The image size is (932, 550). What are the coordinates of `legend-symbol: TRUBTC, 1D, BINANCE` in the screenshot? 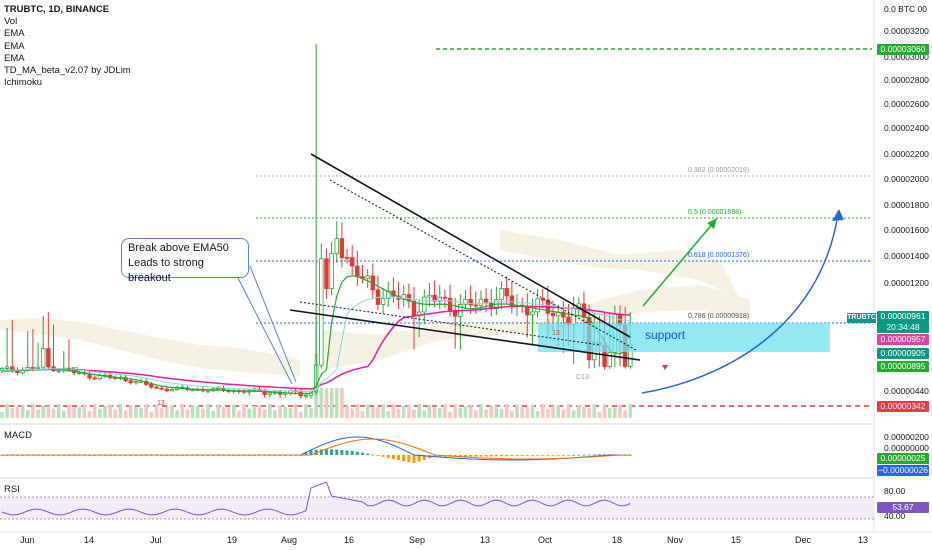 It's located at (57, 9).